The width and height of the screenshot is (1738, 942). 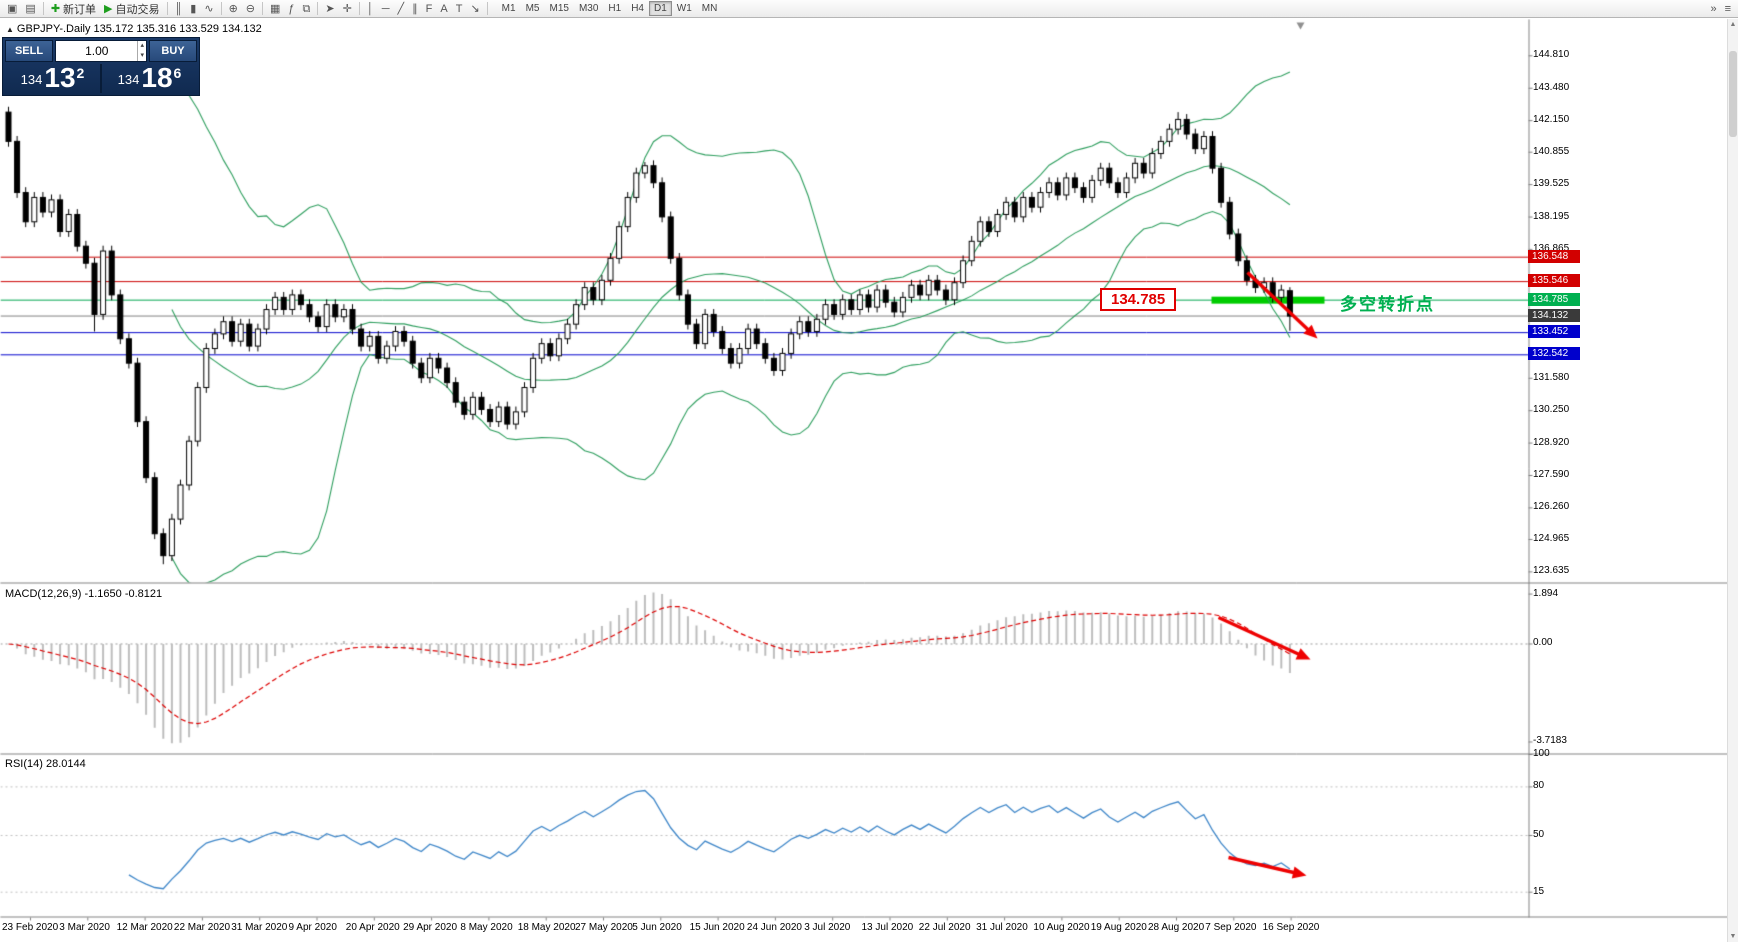 I want to click on volume-down-icon: ▾, so click(x=142, y=55).